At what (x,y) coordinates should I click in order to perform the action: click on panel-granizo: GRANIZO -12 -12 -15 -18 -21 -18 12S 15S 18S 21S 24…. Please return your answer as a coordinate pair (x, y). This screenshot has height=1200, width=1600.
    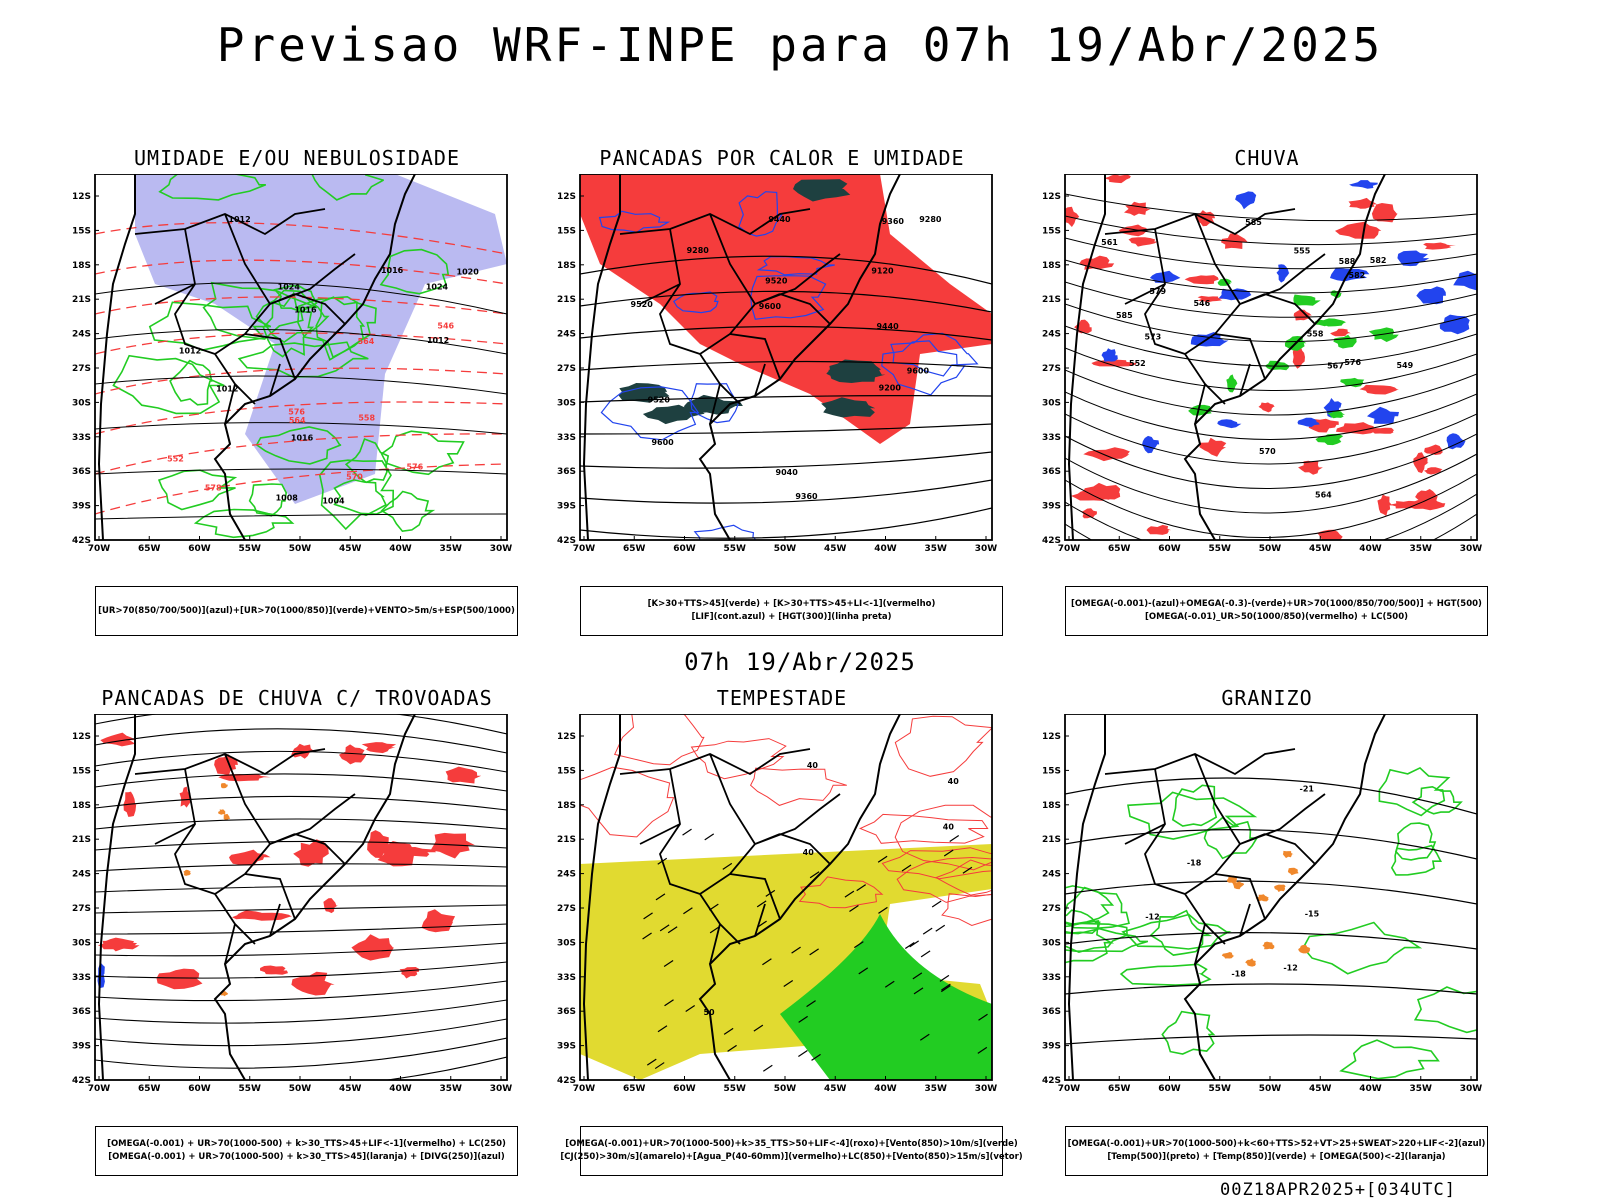
    Looking at the image, I should click on (1267, 938).